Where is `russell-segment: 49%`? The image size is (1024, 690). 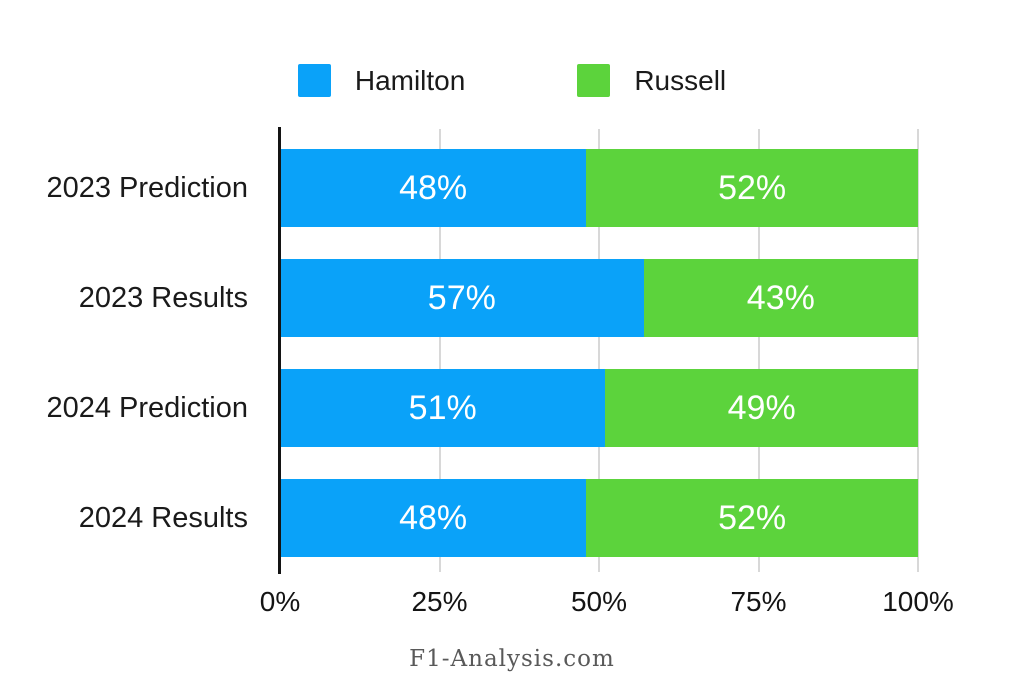 russell-segment: 49% is located at coordinates (761, 408).